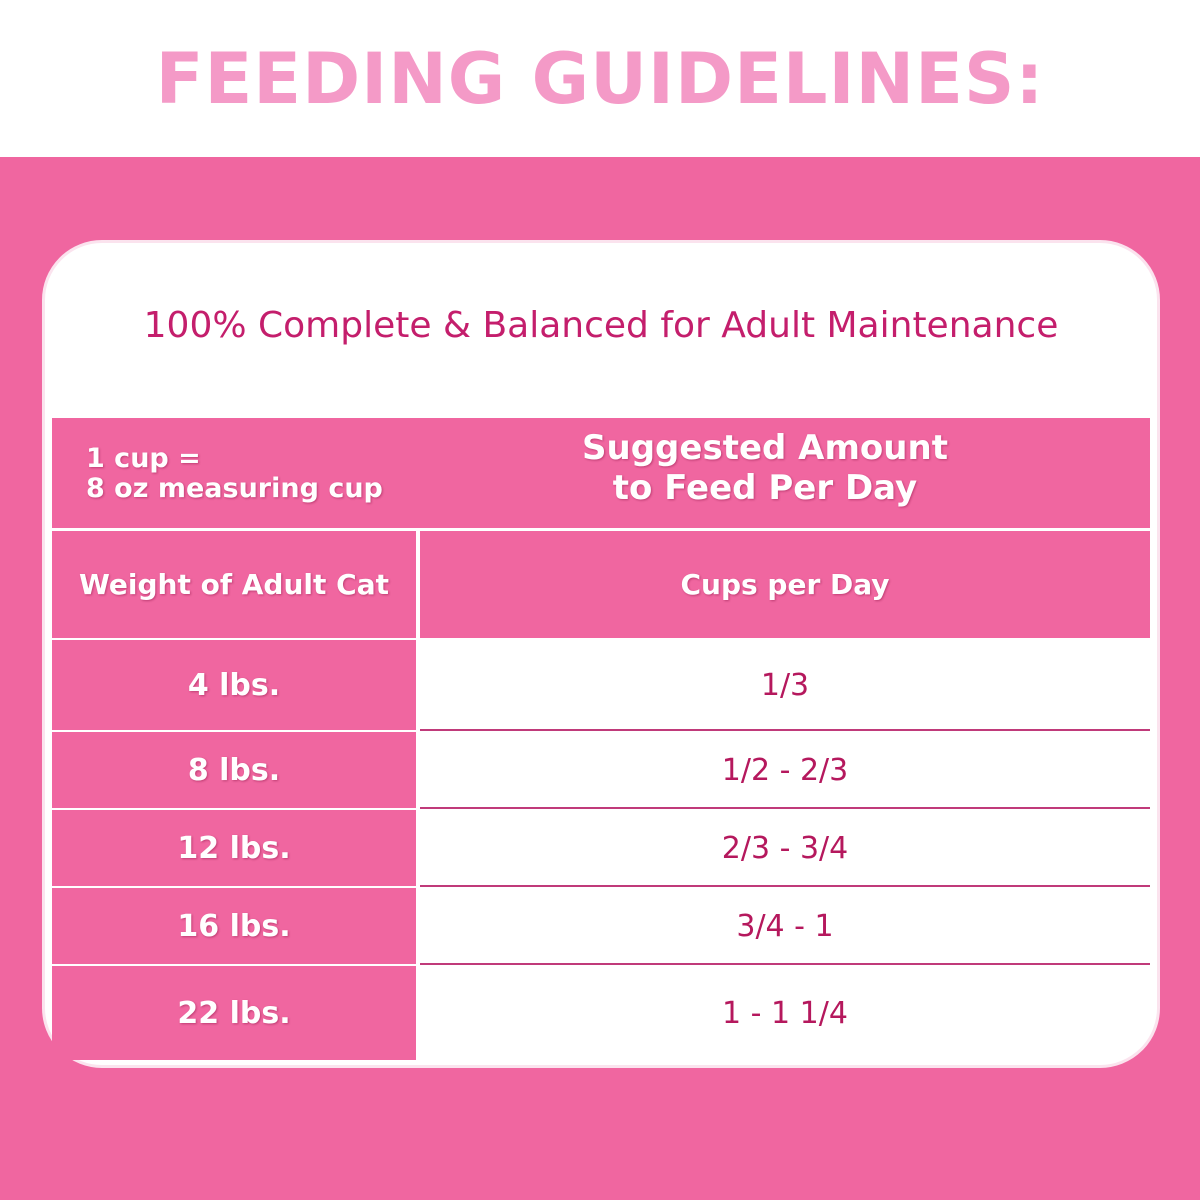 The width and height of the screenshot is (1200, 1200). What do you see at coordinates (785, 1013) in the screenshot?
I see `cups-cell: 1 - 1 1/4` at bounding box center [785, 1013].